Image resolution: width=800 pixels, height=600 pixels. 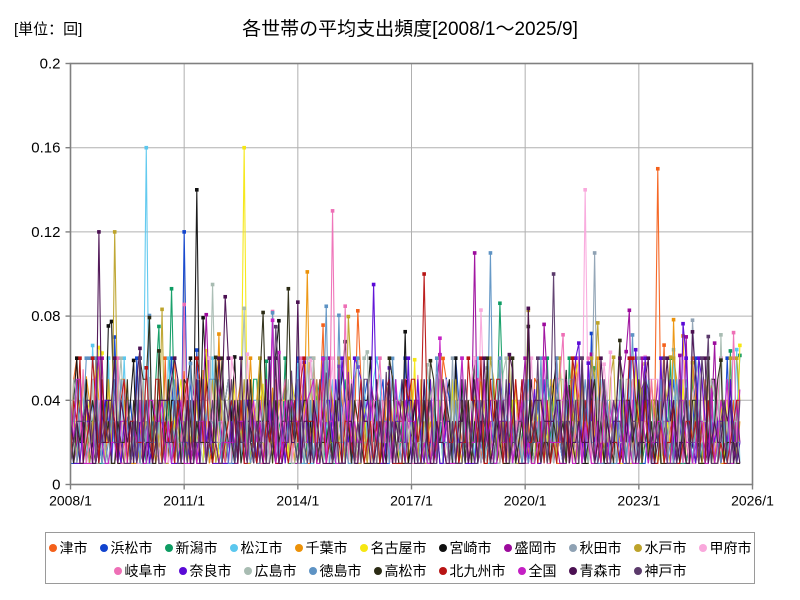 What do you see at coordinates (340, 570) in the screenshot?
I see `legend-item-label: 徳島市` at bounding box center [340, 570].